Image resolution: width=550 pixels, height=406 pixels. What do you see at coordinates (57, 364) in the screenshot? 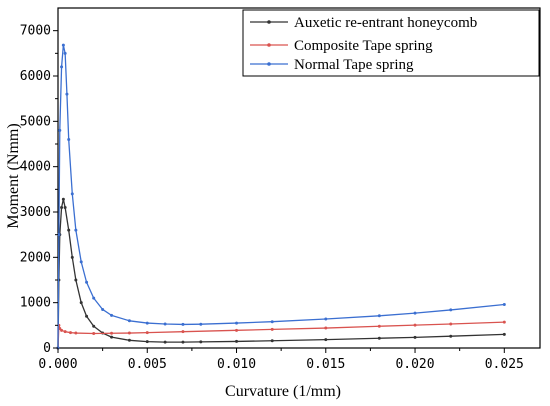
I see `x-tick-label: 0.000` at bounding box center [57, 364].